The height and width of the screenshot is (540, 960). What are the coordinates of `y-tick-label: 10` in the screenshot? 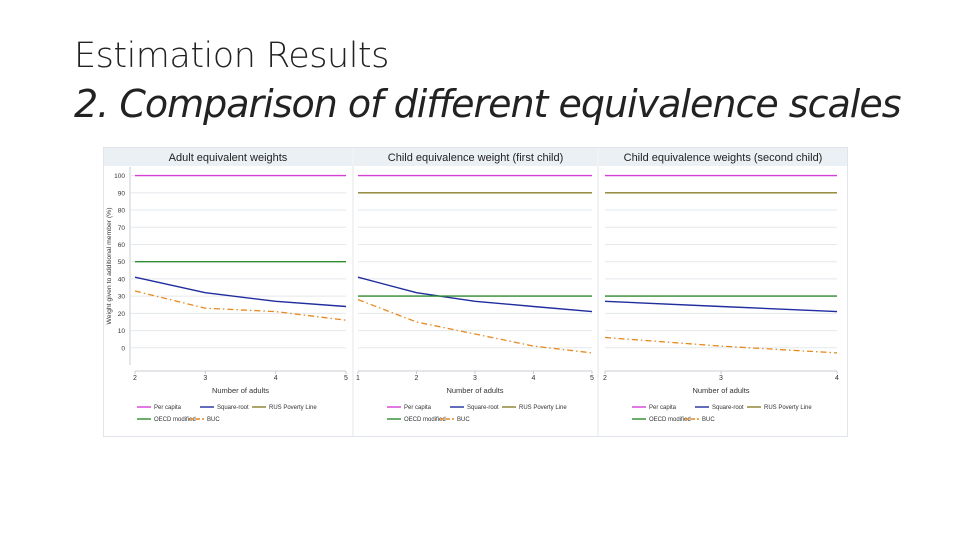 It's located at (122, 331).